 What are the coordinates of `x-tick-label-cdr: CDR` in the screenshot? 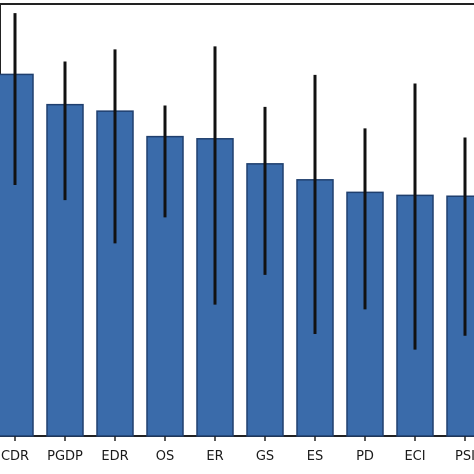 It's located at (15, 456).